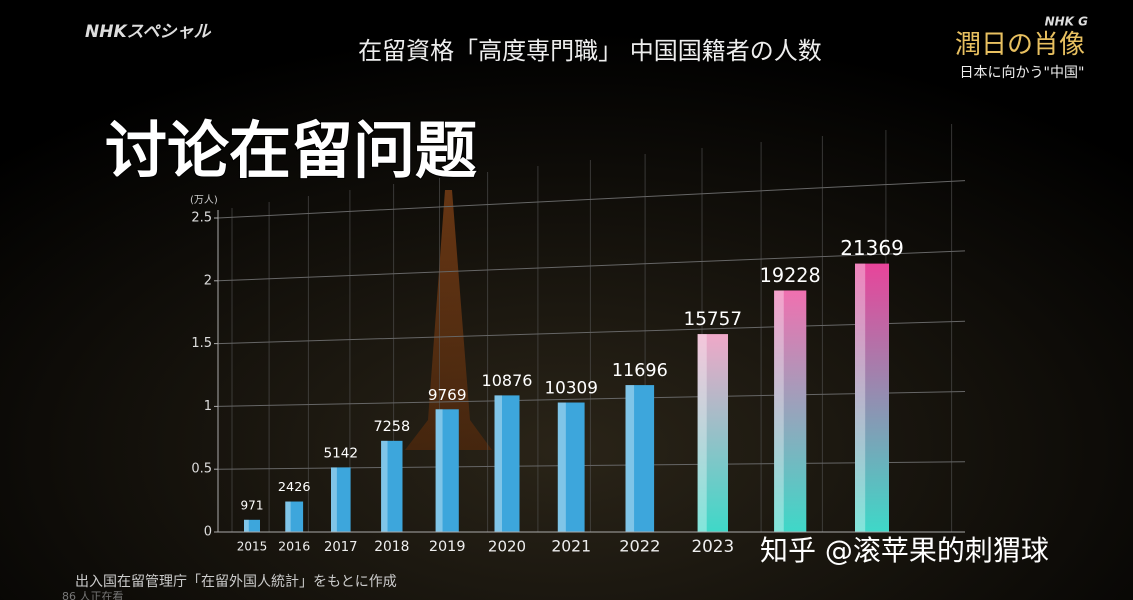 Image resolution: width=1133 pixels, height=600 pixels. Describe the element at coordinates (208, 406) in the screenshot. I see `y-tick-label: 1` at that location.